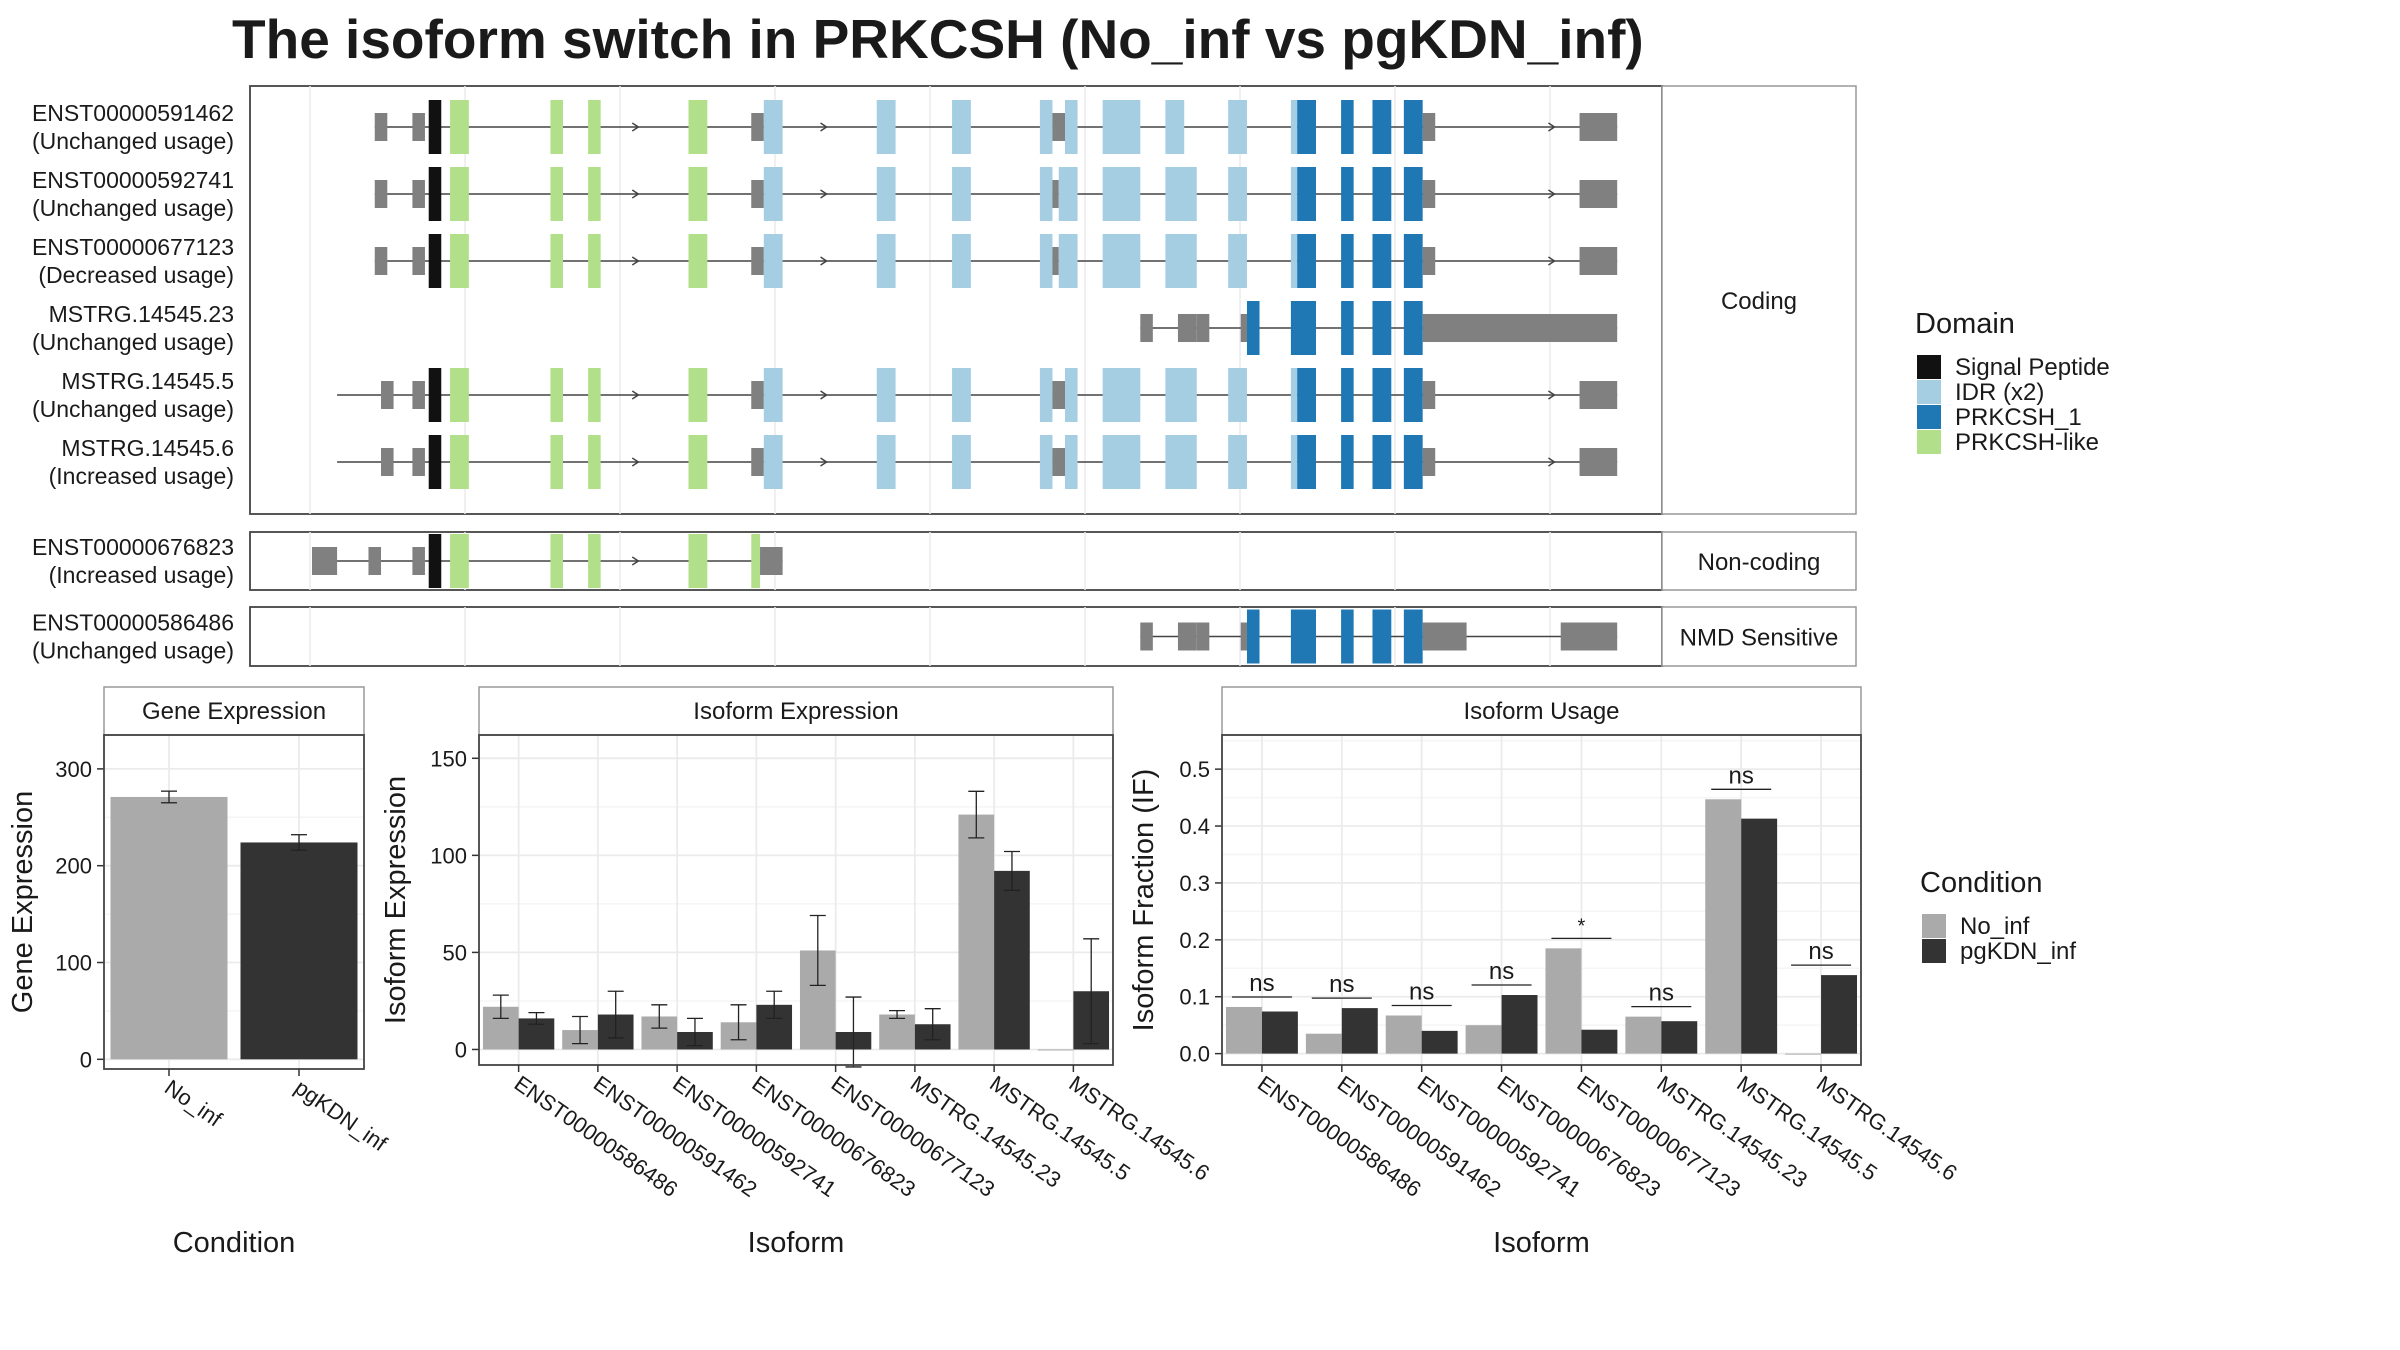 This screenshot has width=2400, height=1350. I want to click on strip-label: NMD Sensitive, so click(1759, 638).